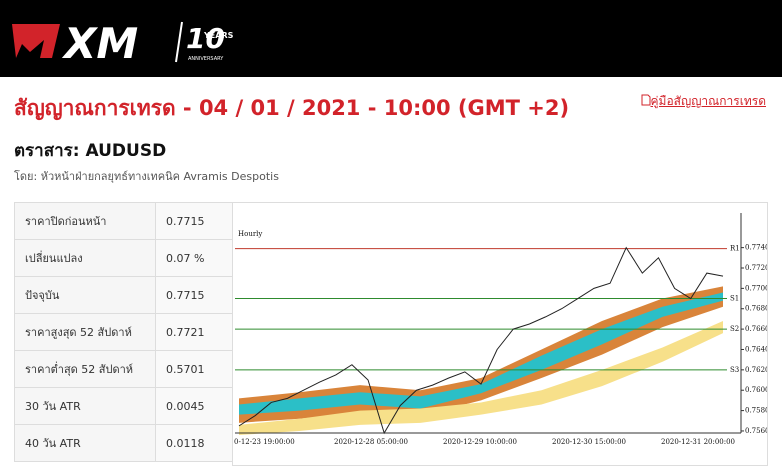 Image resolution: width=782 pixels, height=472 pixels. What do you see at coordinates (179, 42) in the screenshot?
I see `divider` at bounding box center [179, 42].